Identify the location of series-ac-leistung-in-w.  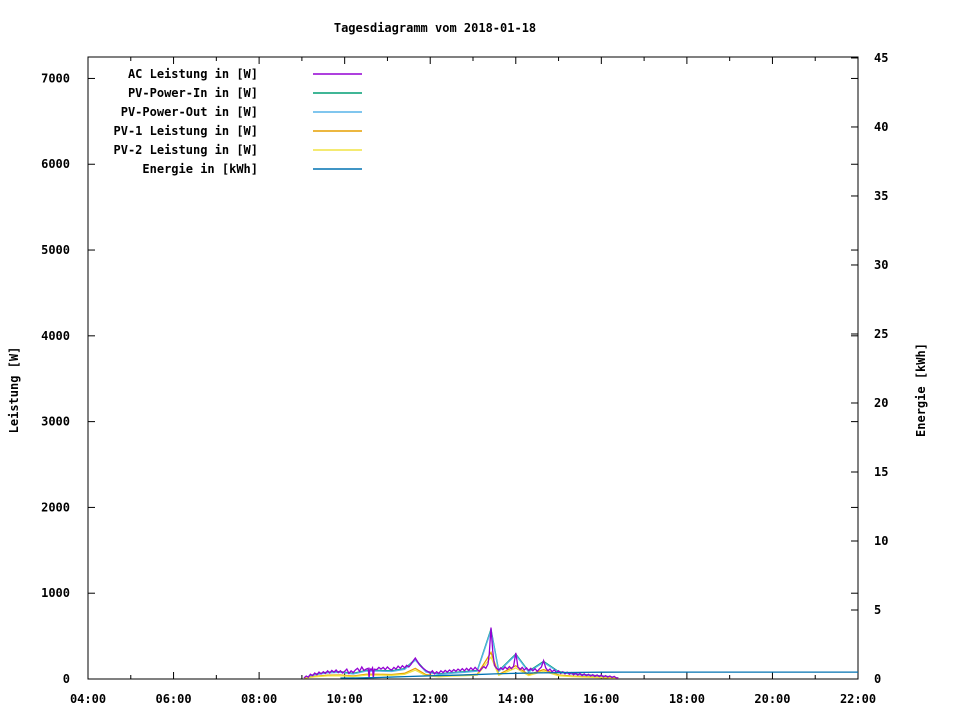
(461, 653).